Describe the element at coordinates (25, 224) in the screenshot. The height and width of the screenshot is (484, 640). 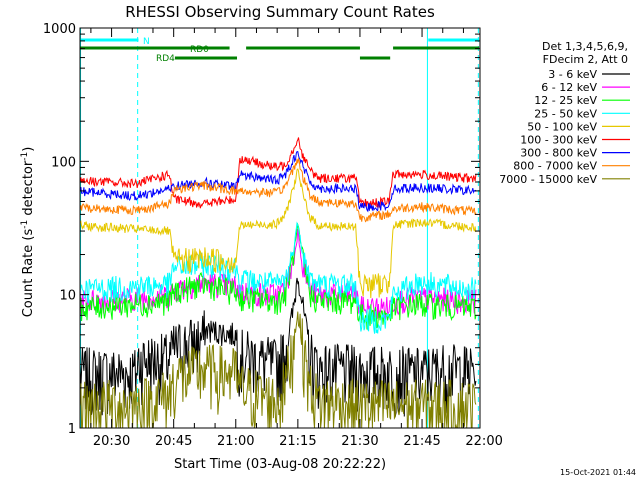
I see `y-axis-label-sup1: -1` at that location.